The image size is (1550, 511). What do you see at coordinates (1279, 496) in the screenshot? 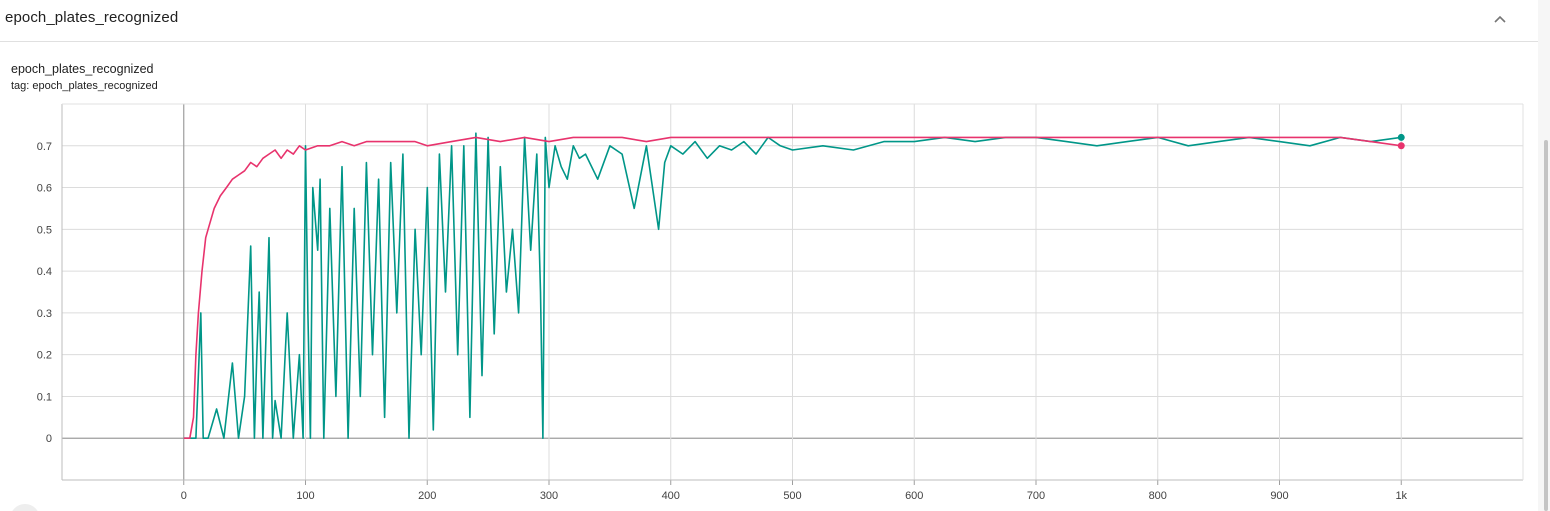
I see `x-tick-label: 900` at bounding box center [1279, 496].